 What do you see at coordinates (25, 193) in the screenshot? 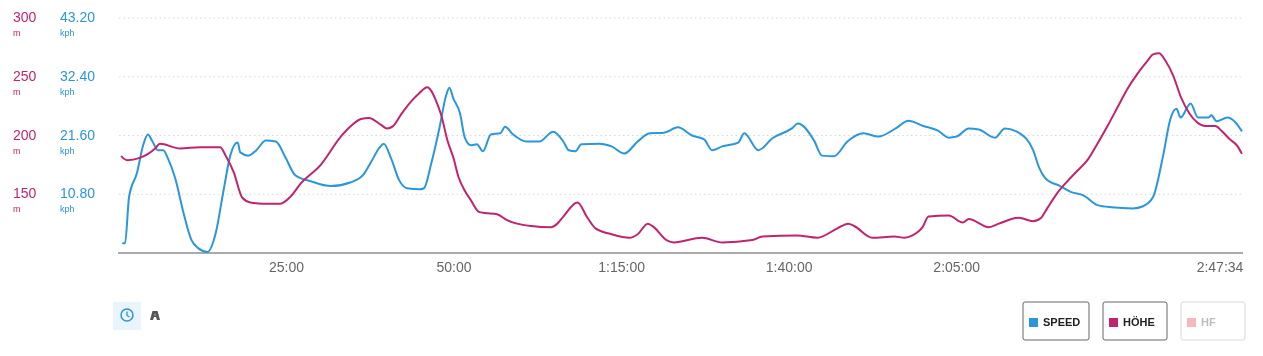
I see `y2-tick-label: 150` at bounding box center [25, 193].